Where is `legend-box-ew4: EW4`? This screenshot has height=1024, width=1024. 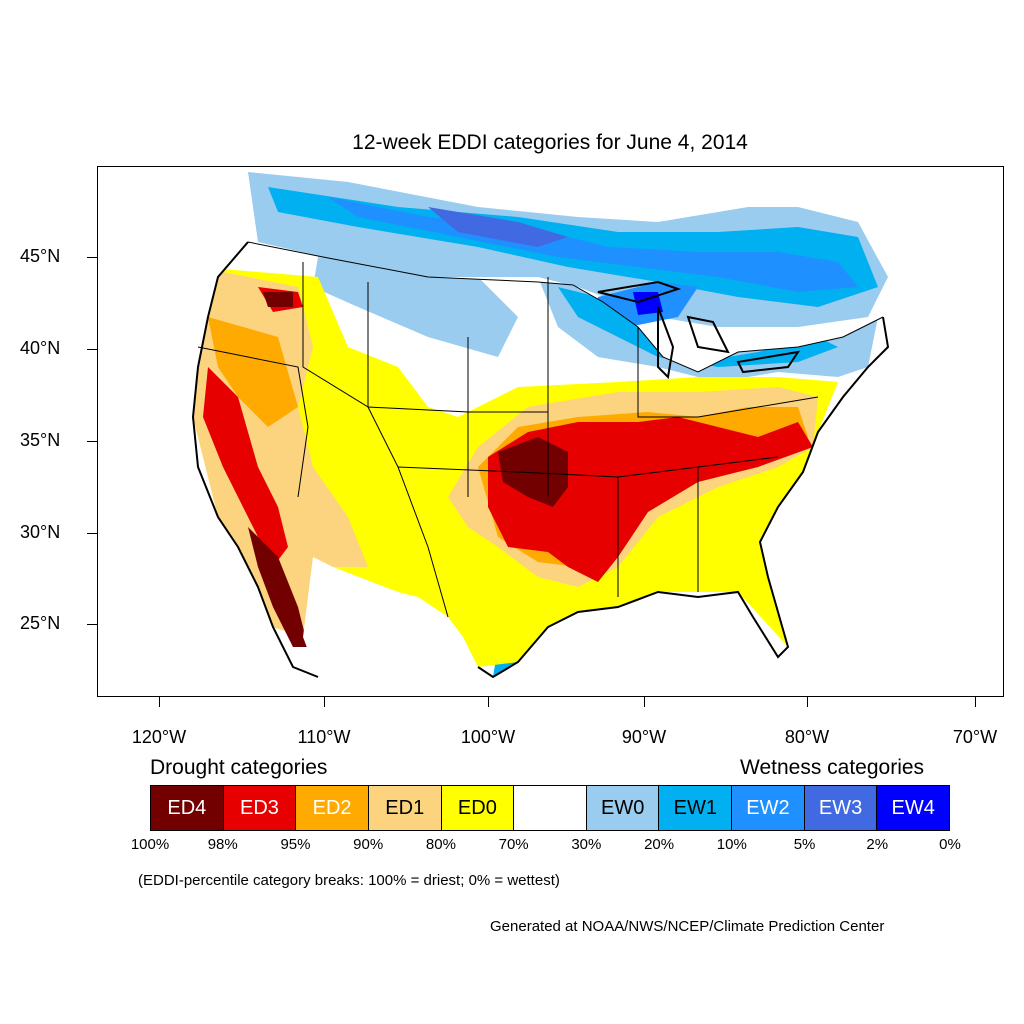
legend-box-ew4: EW4 is located at coordinates (913, 808).